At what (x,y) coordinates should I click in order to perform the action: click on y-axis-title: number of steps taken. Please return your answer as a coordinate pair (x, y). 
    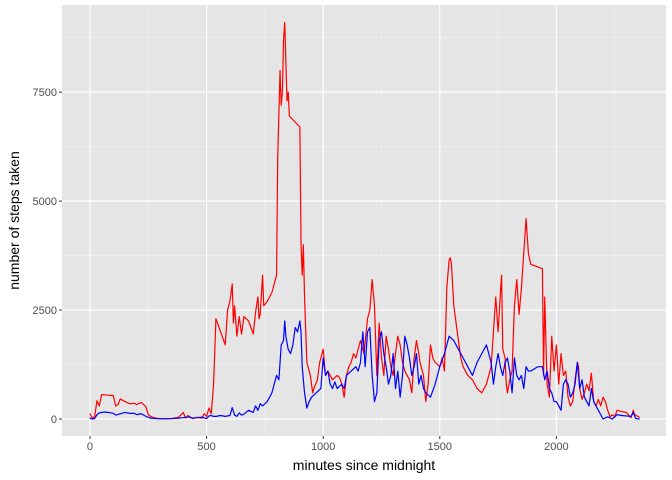
    Looking at the image, I should click on (14, 220).